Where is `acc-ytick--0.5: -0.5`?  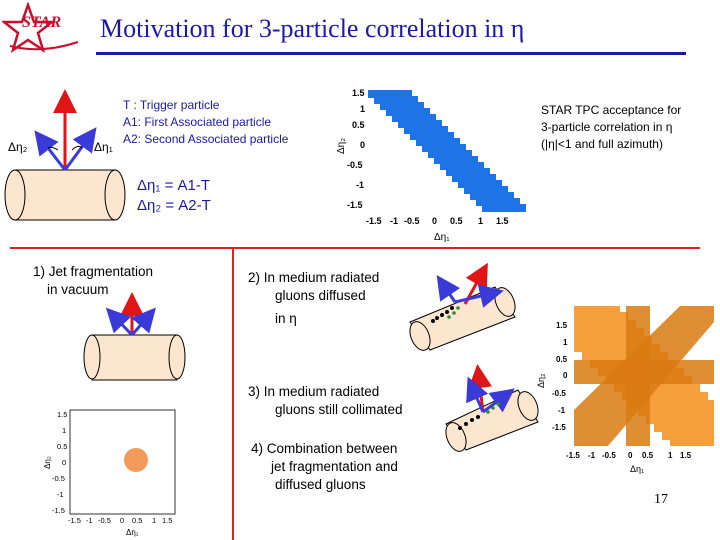 acc-ytick--0.5: -0.5 is located at coordinates (355, 165).